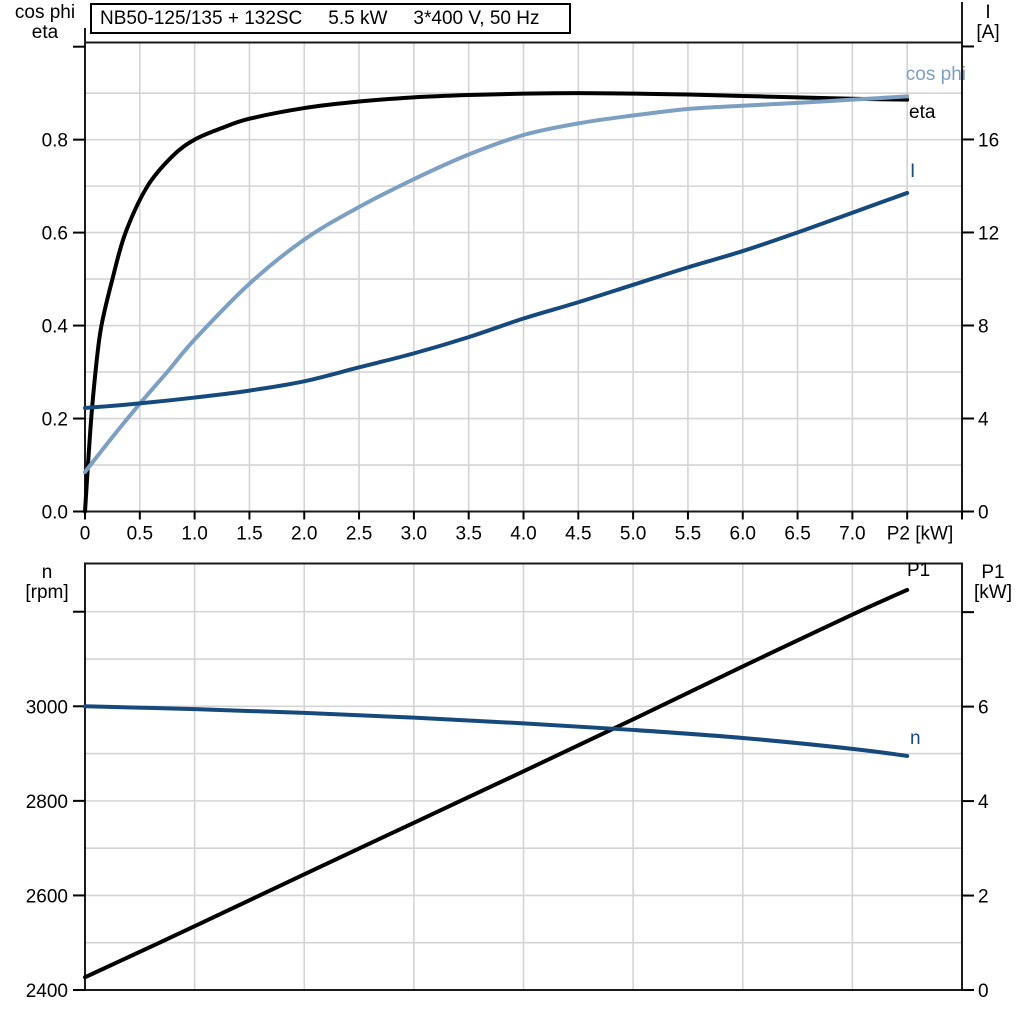  I want to click on left-tick-label: 2600, so click(47, 896).